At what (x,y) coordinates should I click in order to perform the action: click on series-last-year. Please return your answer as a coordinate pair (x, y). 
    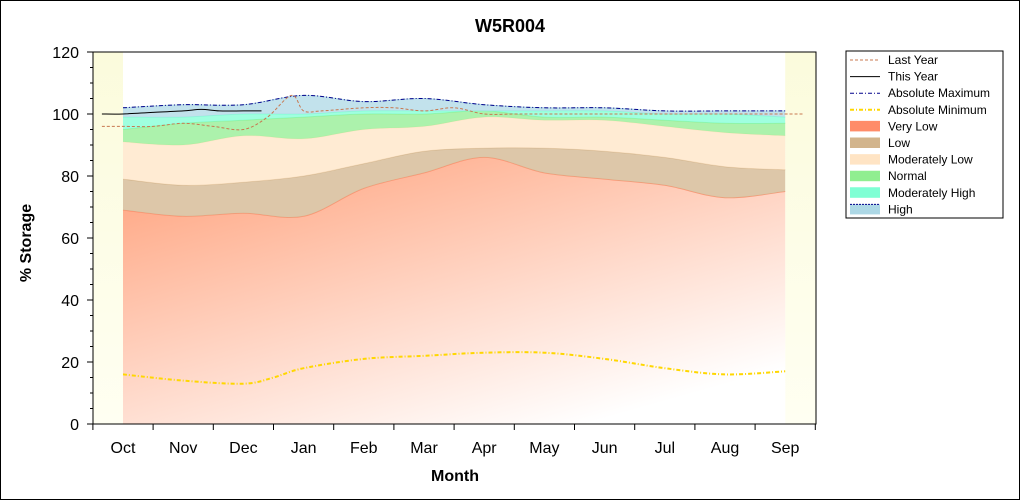
    Looking at the image, I should click on (452, 112).